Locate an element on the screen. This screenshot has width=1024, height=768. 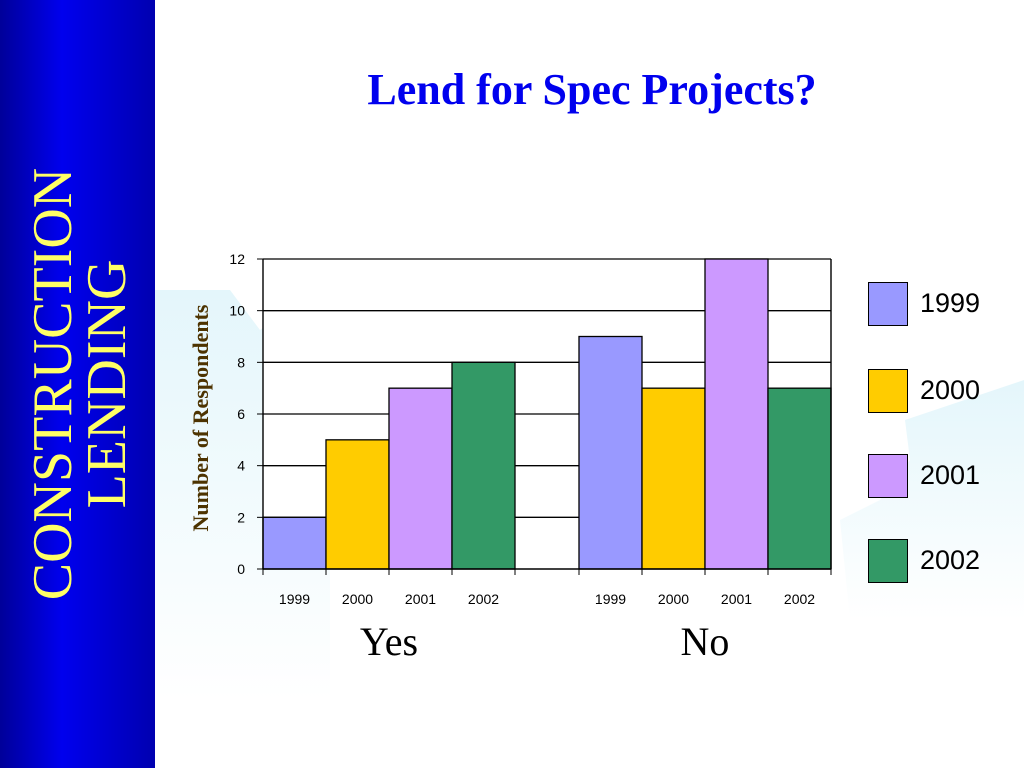
legend-item-1999: 1999 is located at coordinates (943, 304).